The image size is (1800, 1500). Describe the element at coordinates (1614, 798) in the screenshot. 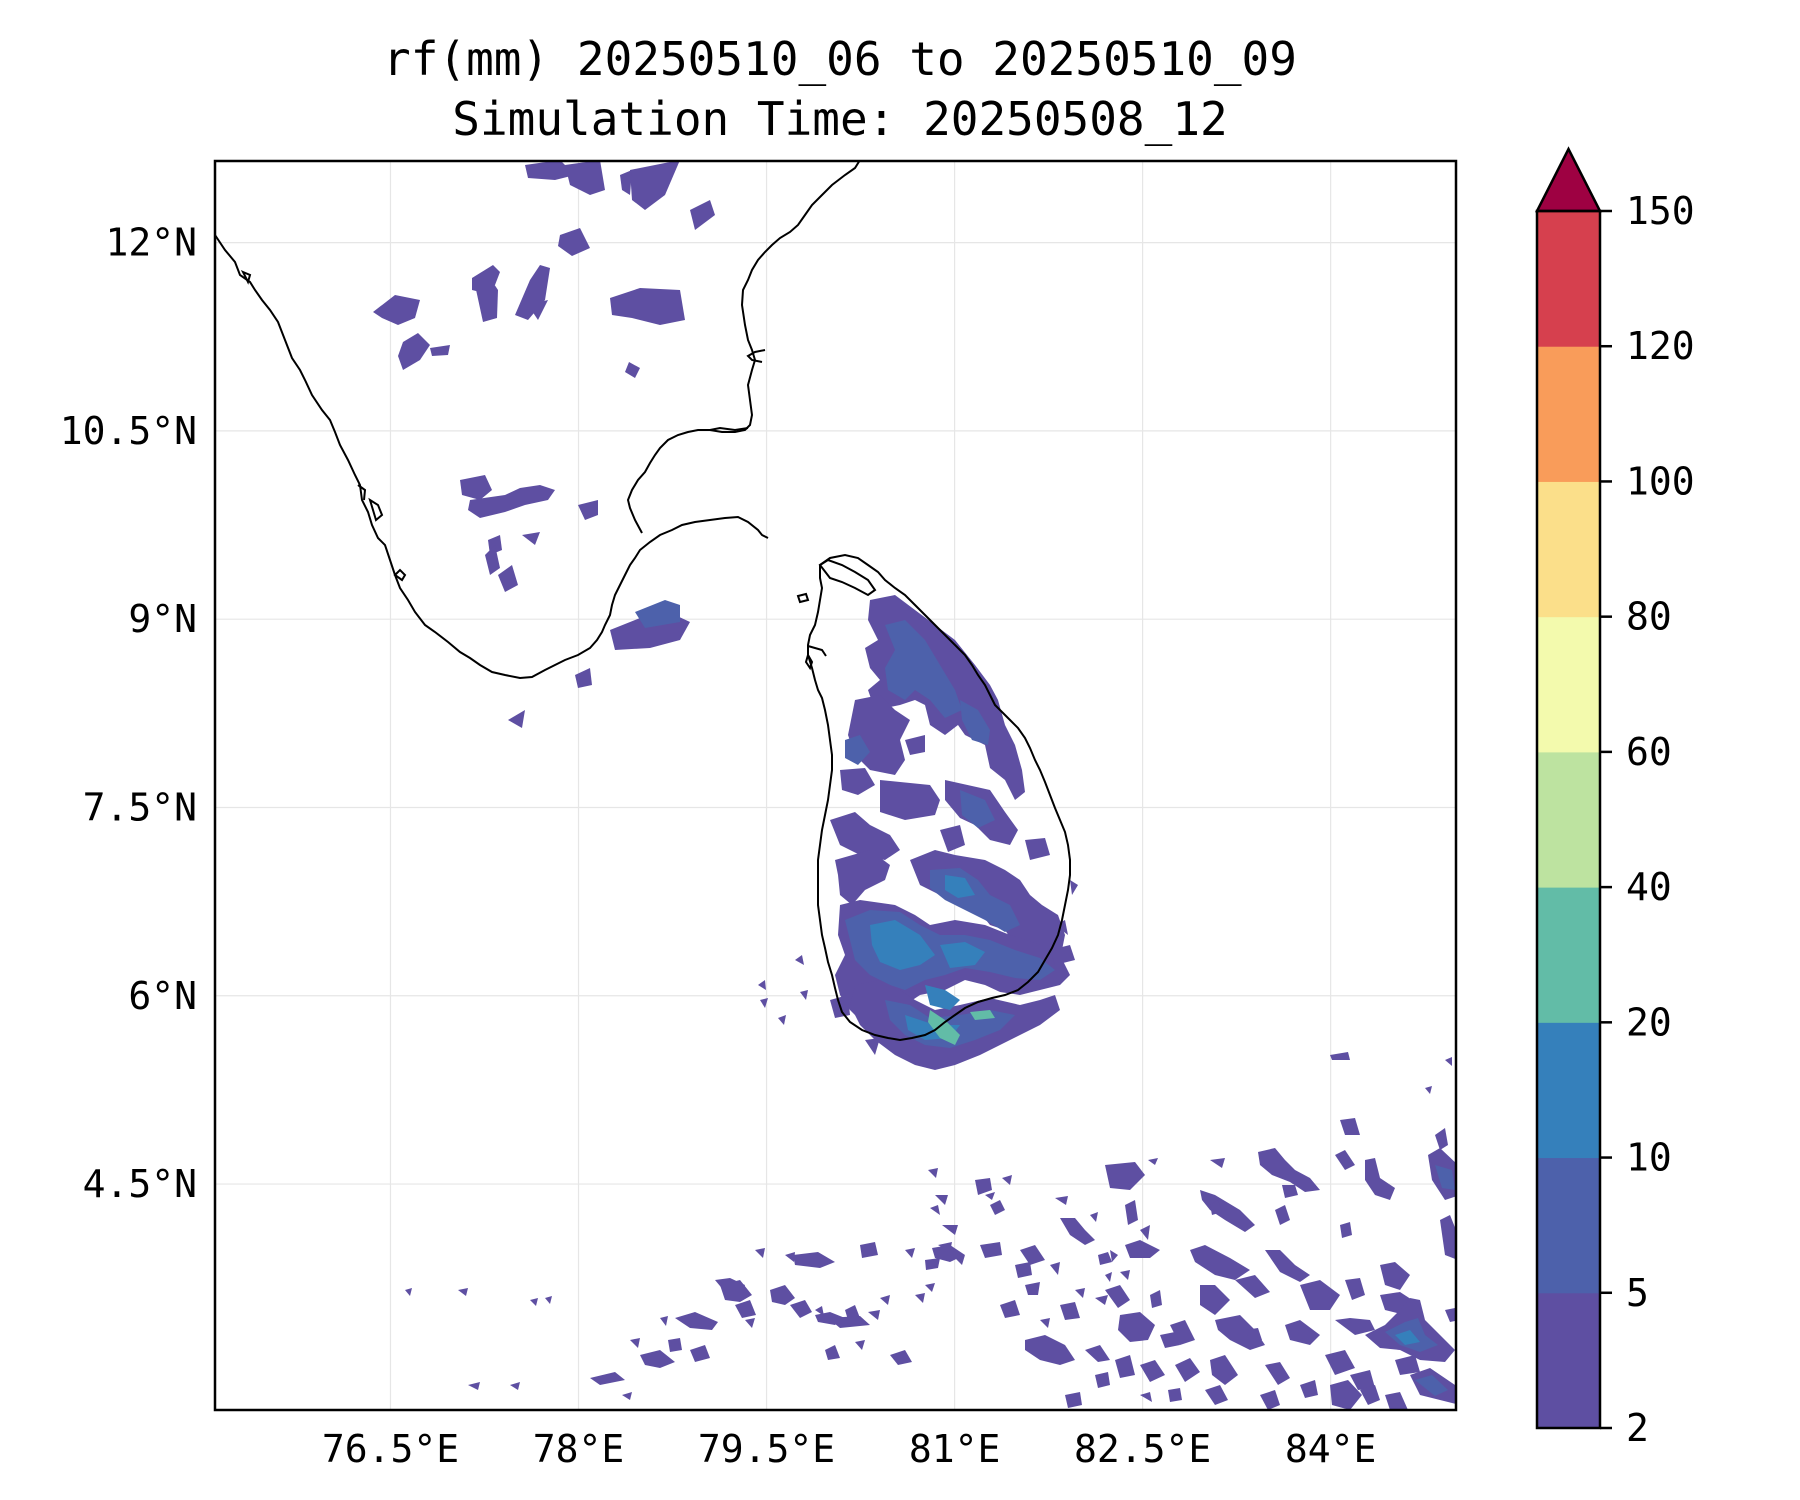

I see `colorbar: 2 5 10 20 40 60 80 100 120 150` at that location.